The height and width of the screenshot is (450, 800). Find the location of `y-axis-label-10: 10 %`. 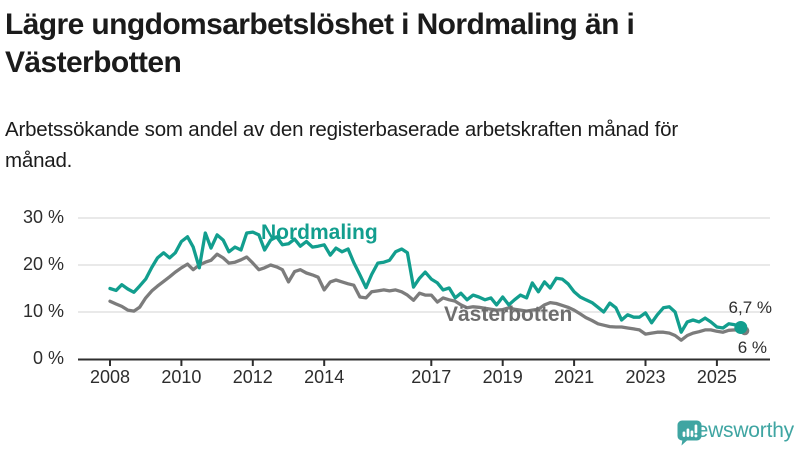

y-axis-label-10: 10 % is located at coordinates (43, 311).